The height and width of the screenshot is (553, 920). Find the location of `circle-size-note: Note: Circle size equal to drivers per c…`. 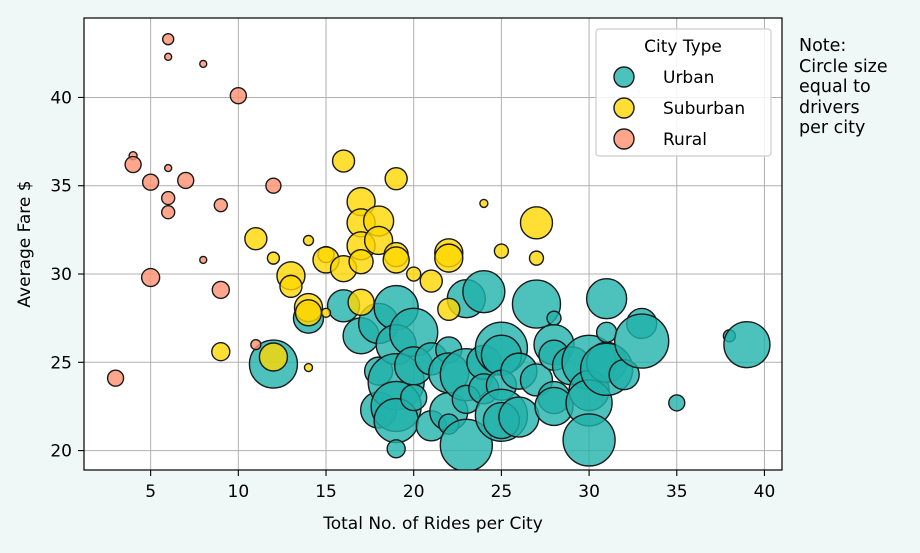

circle-size-note: Note: Circle size equal to drivers per c… is located at coordinates (843, 87).